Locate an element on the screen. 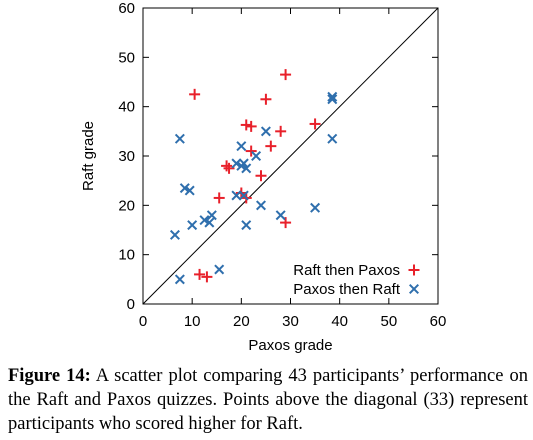 The width and height of the screenshot is (533, 440). y-tick-label: 60 is located at coordinates (126, 8).